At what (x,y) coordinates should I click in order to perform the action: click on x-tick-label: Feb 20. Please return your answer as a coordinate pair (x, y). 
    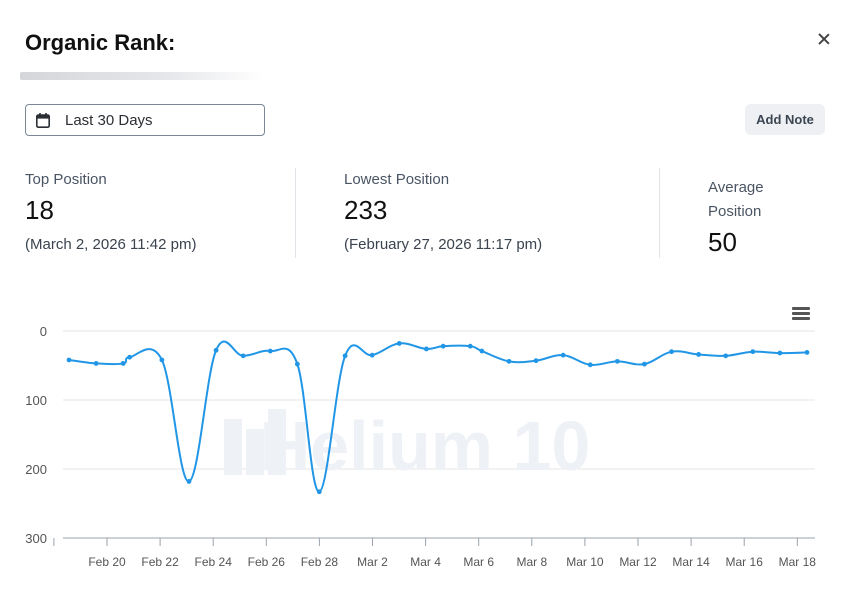
    Looking at the image, I should click on (107, 562).